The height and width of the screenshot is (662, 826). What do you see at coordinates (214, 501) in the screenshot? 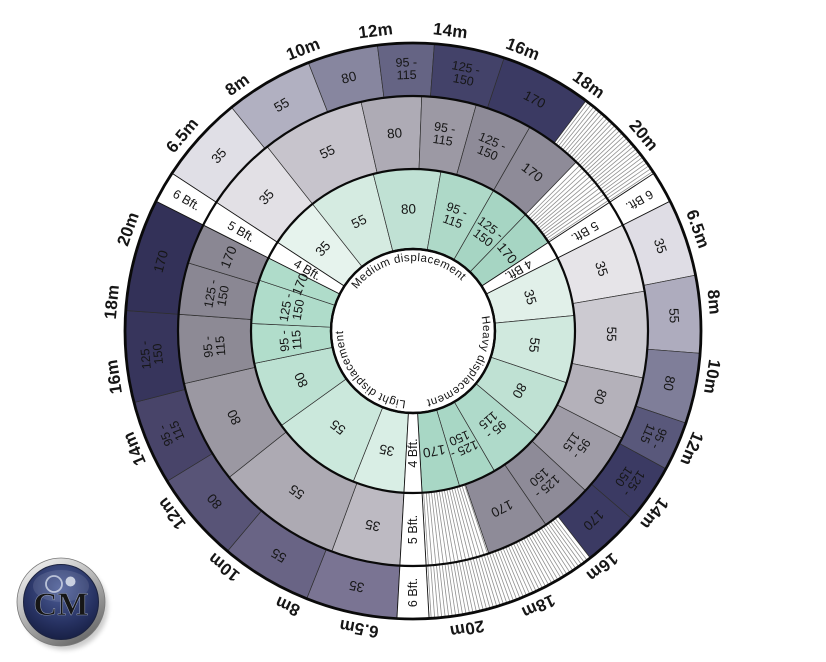
I see `value-label-light-bft6: 80` at bounding box center [214, 501].